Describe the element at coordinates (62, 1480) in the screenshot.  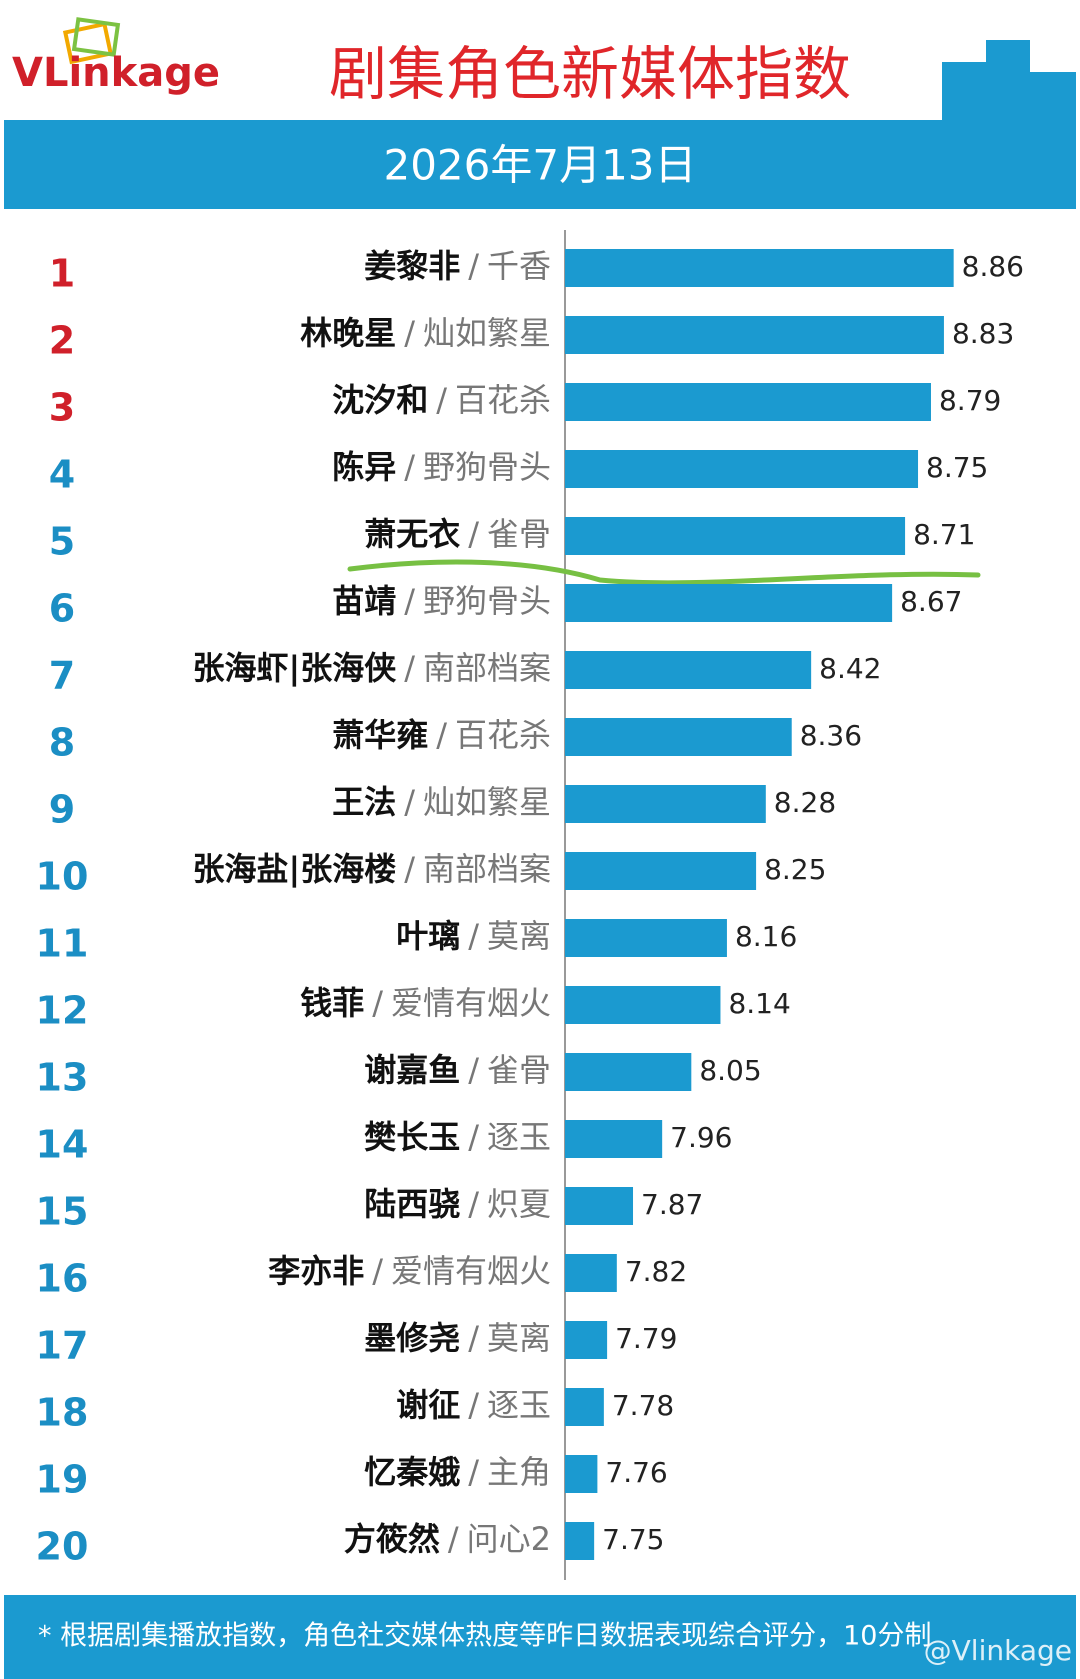
I see `rank: 19` at that location.